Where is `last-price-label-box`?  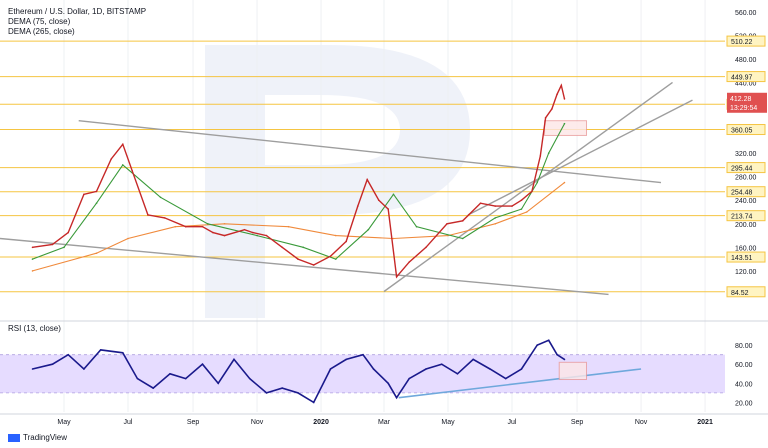 last-price-label-box is located at coordinates (747, 102).